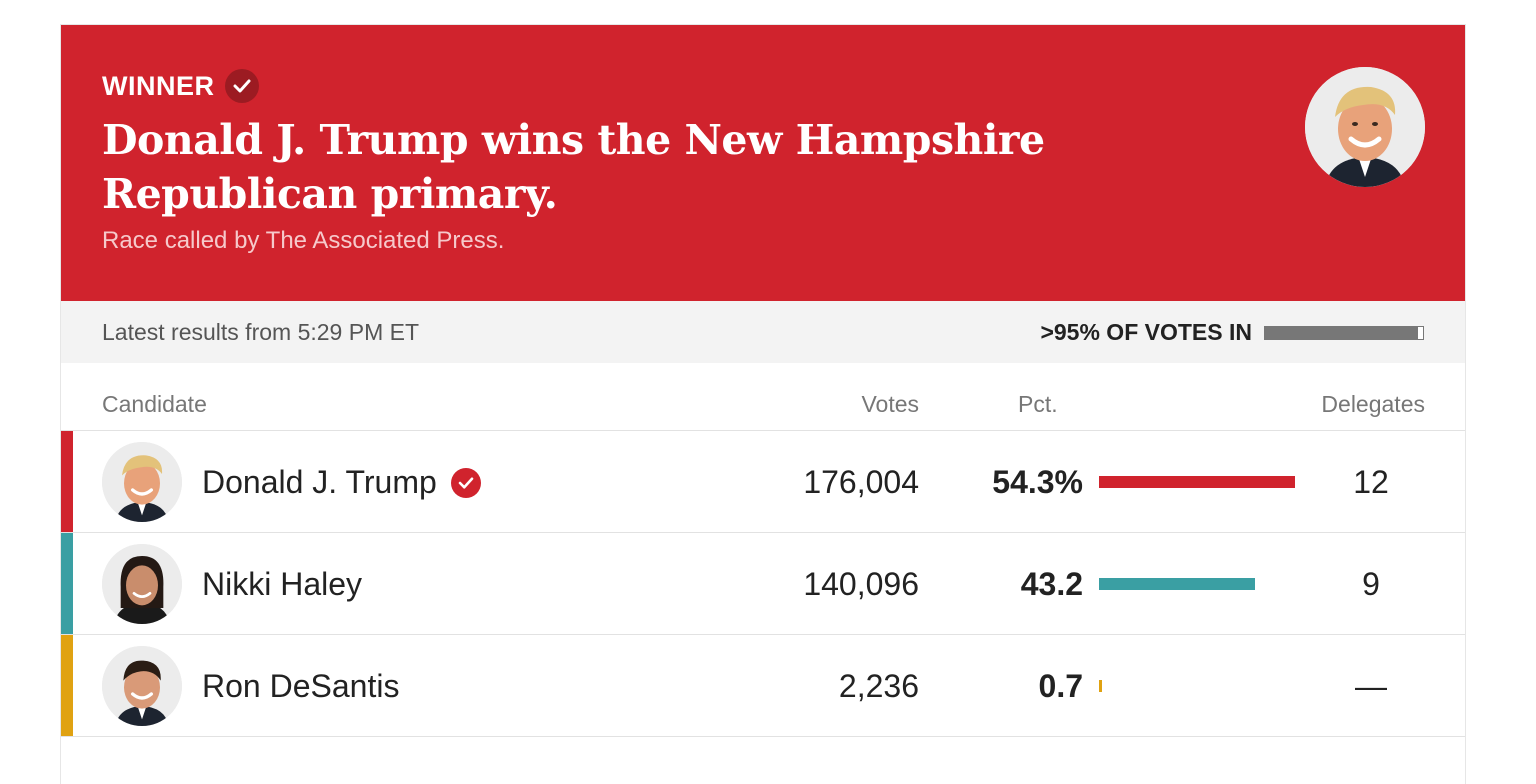  What do you see at coordinates (319, 482) in the screenshot?
I see `candidate-name-text: Donald J. Trump` at bounding box center [319, 482].